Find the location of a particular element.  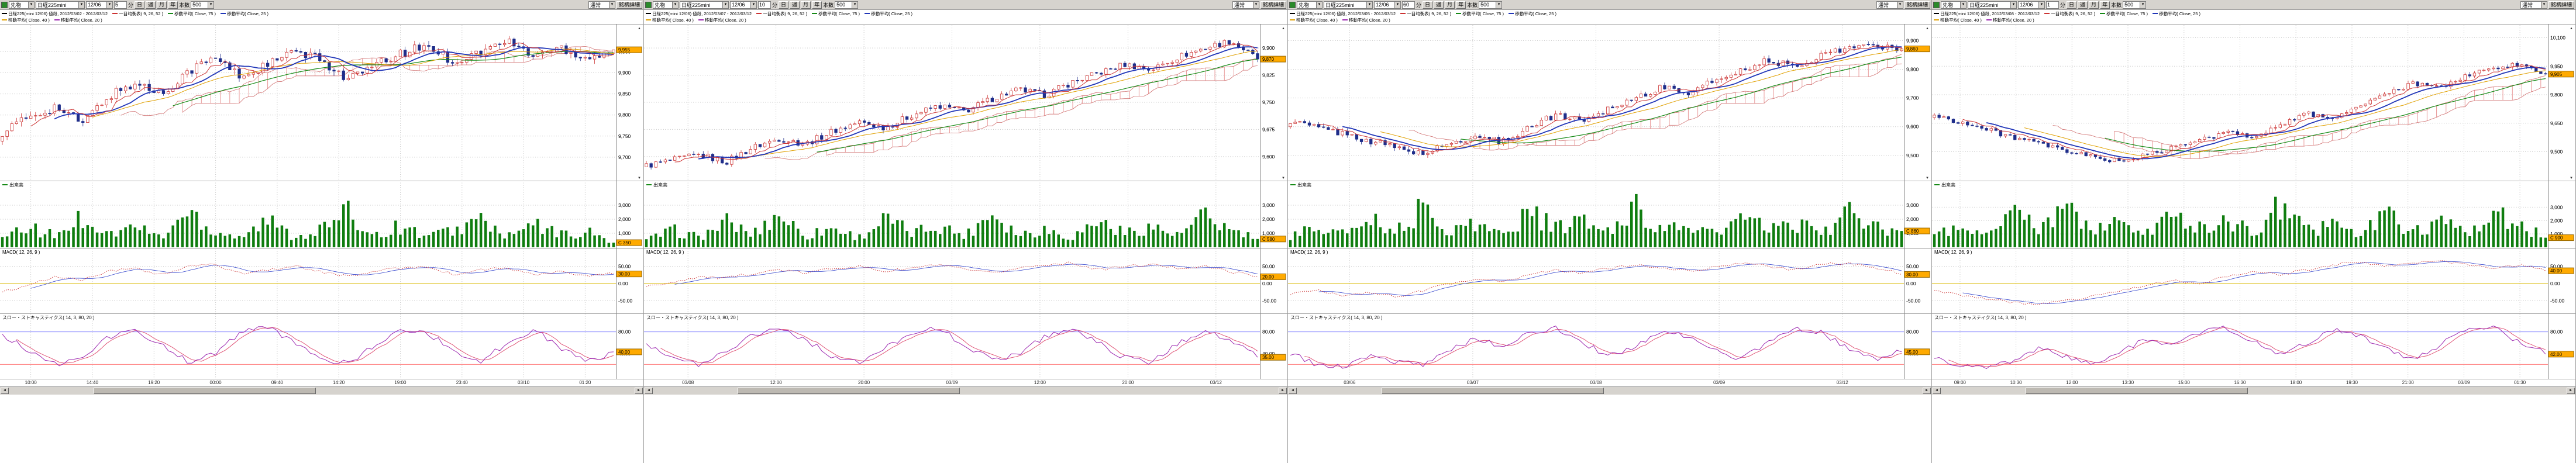

price-series-marker-icon is located at coordinates (648, 14).